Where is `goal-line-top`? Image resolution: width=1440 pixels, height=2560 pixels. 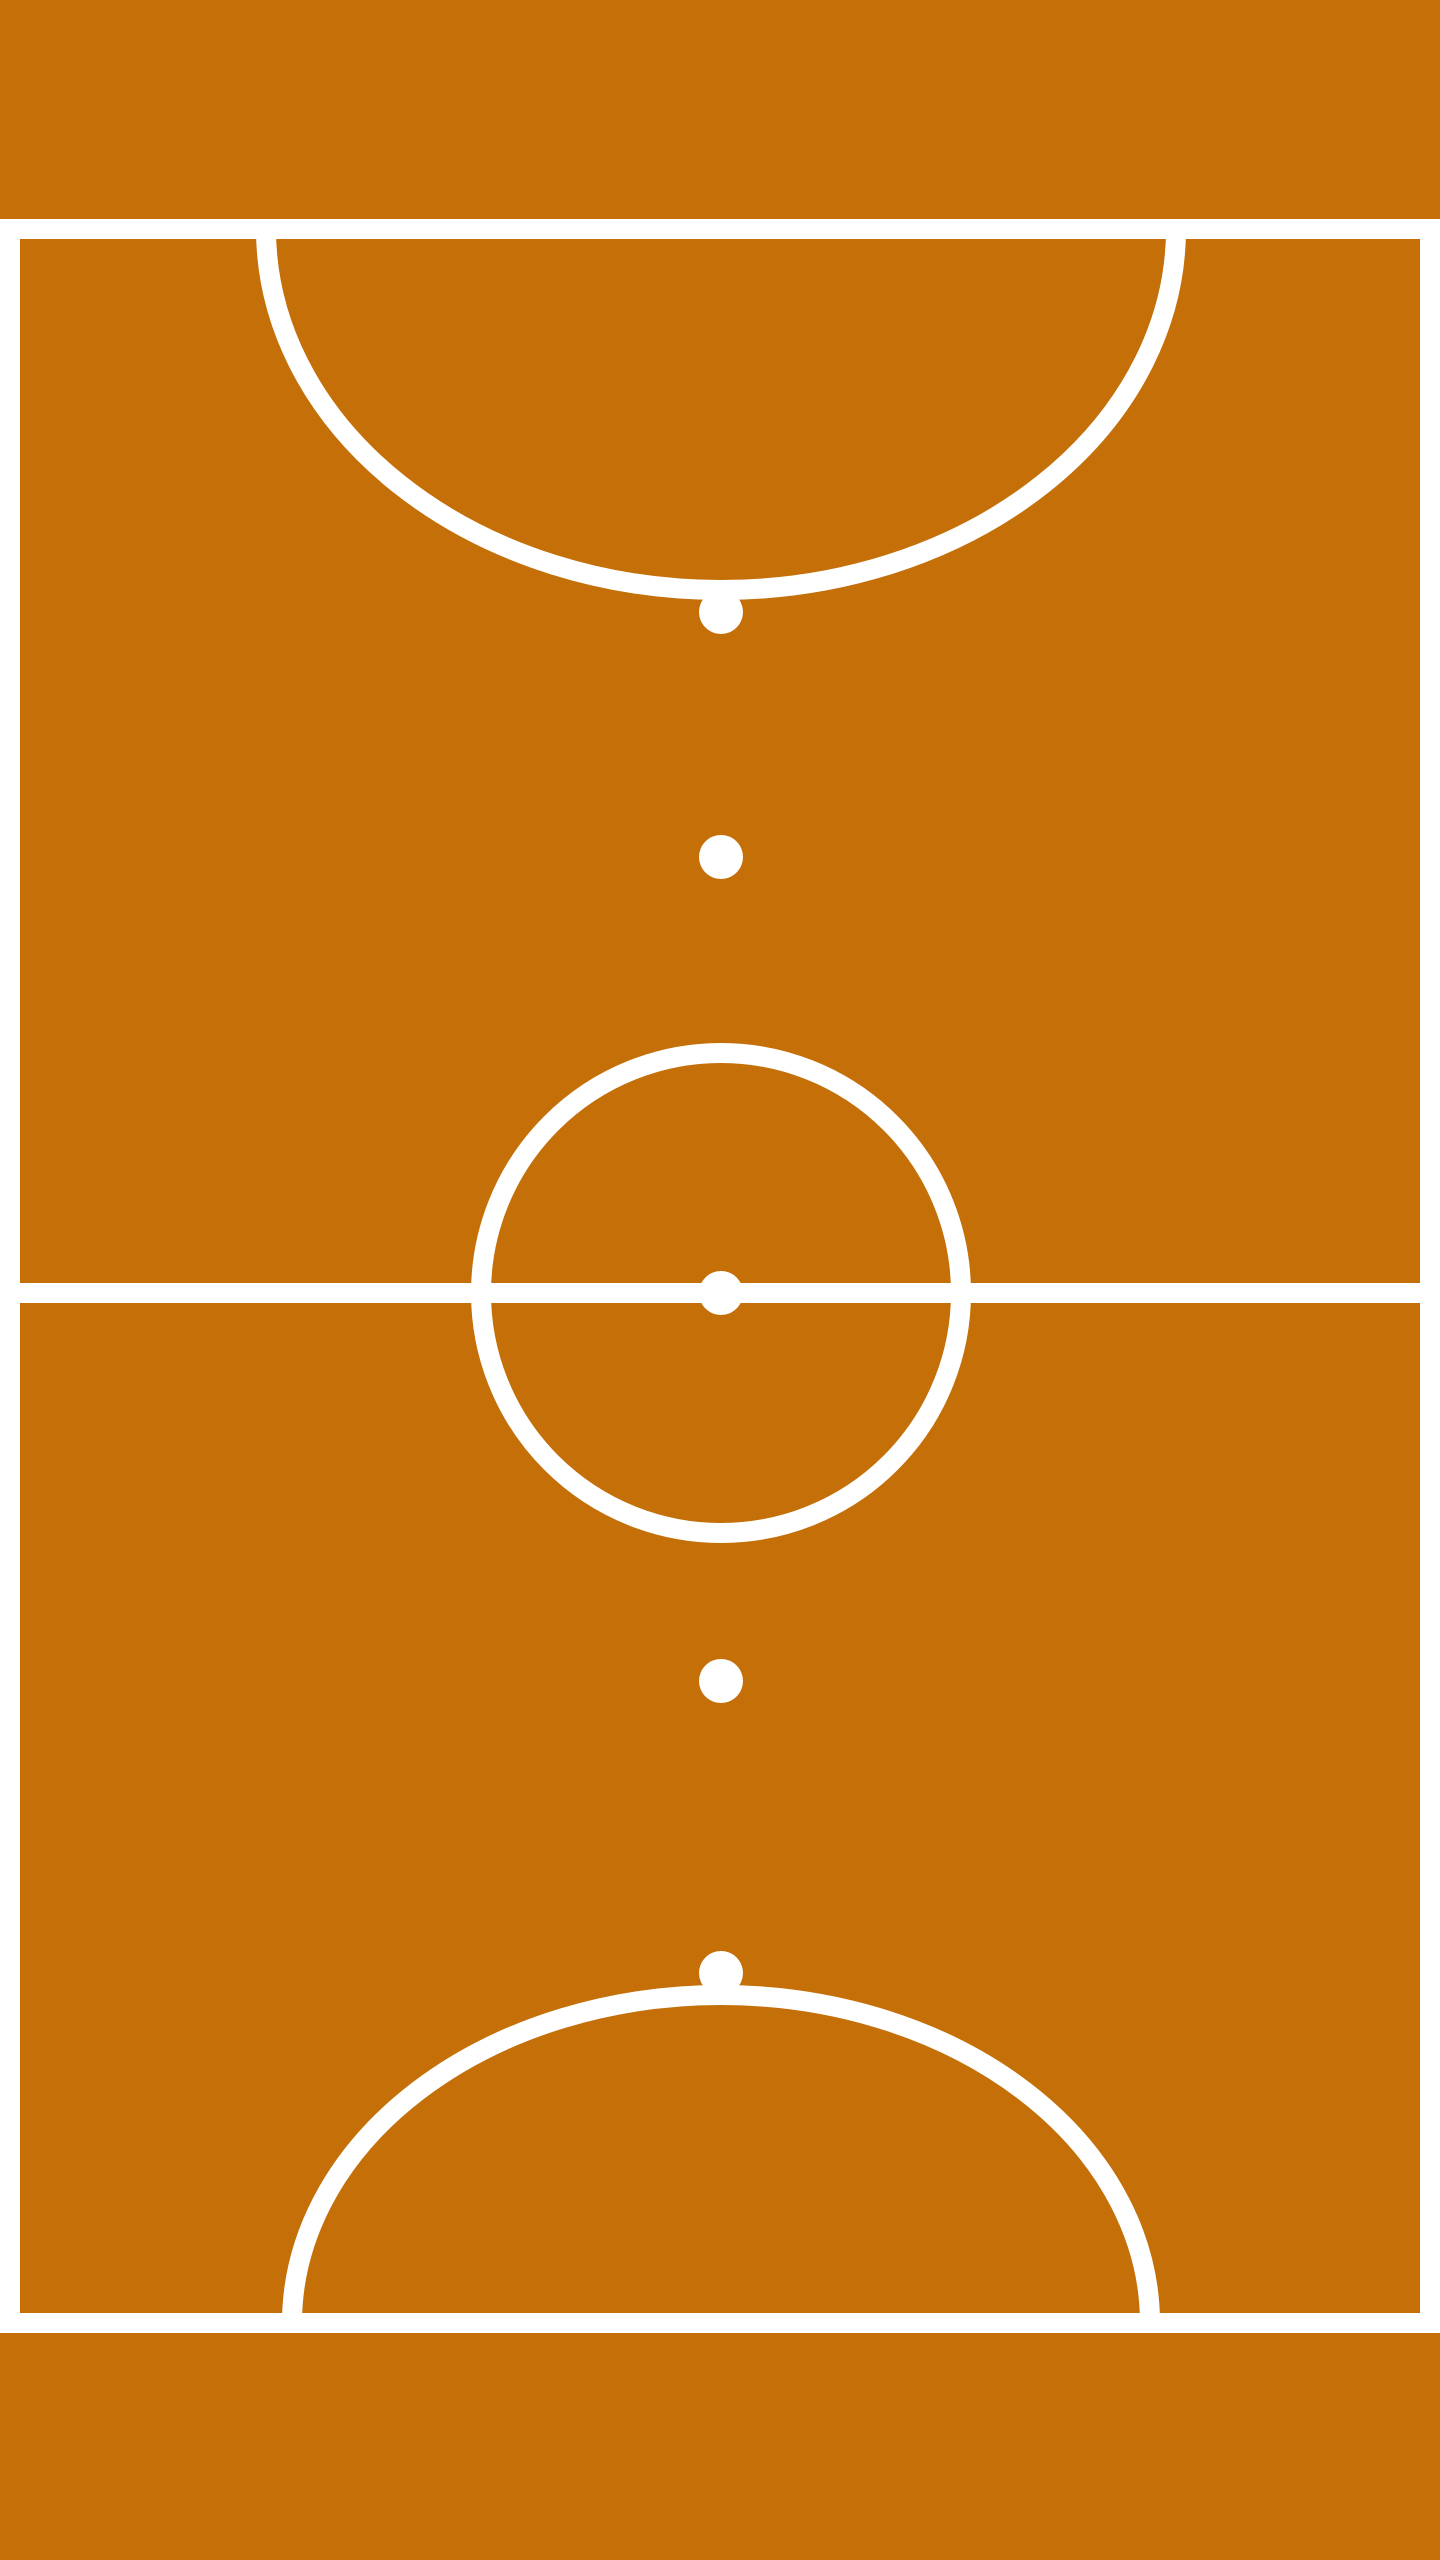 goal-line-top is located at coordinates (720, 229).